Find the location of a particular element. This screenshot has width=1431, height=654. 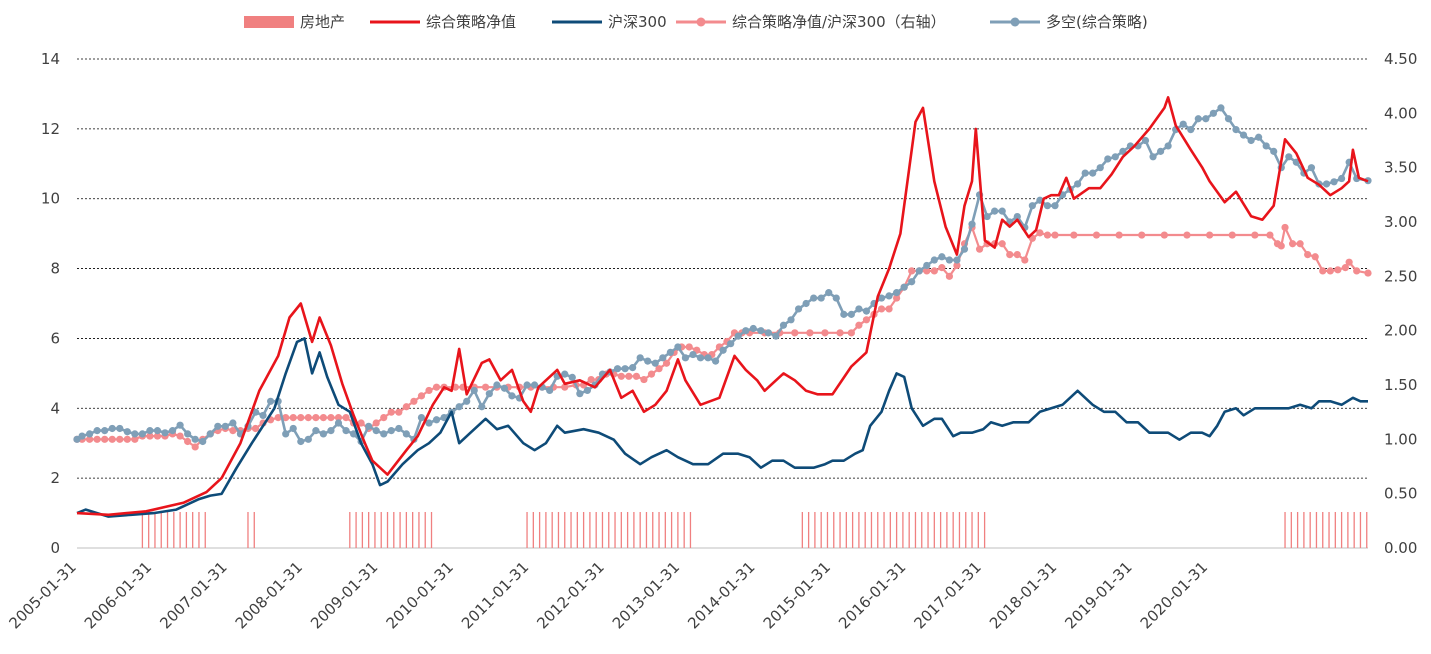

x-tick-label: 2015-01-31 is located at coordinates (797, 595).